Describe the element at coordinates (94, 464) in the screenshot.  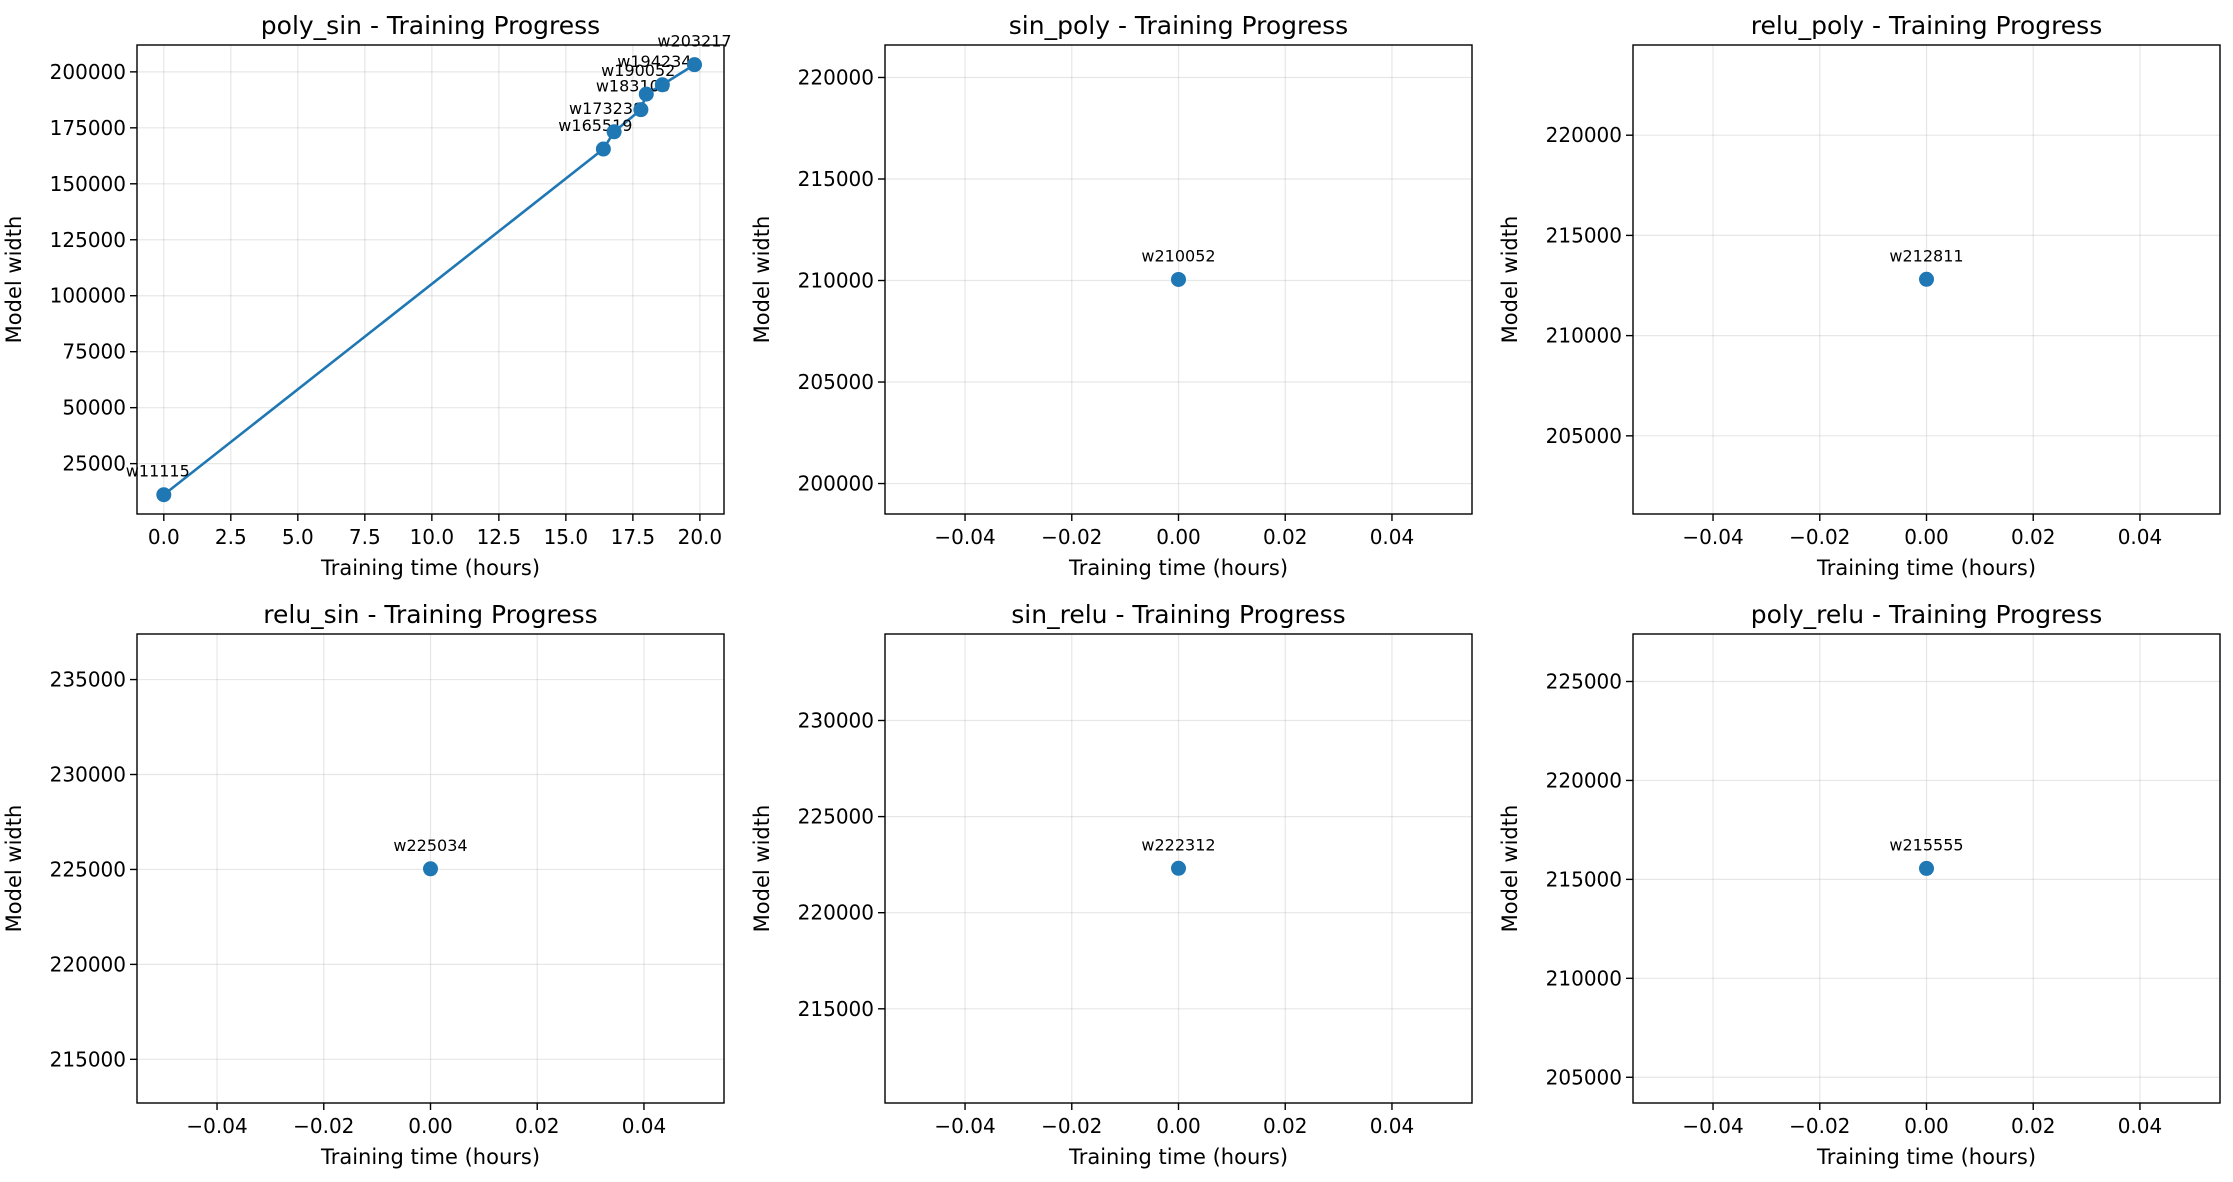
I see `y-tick-label: 25000` at that location.